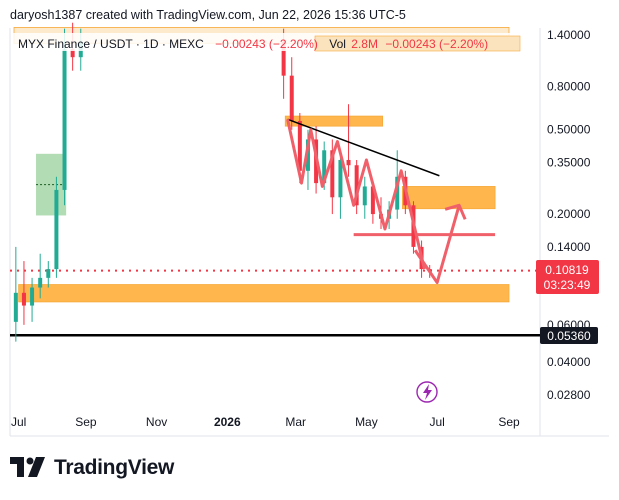 This screenshot has height=500, width=619. Describe the element at coordinates (569, 395) in the screenshot. I see `y-tick-label: 0.02800` at that location.